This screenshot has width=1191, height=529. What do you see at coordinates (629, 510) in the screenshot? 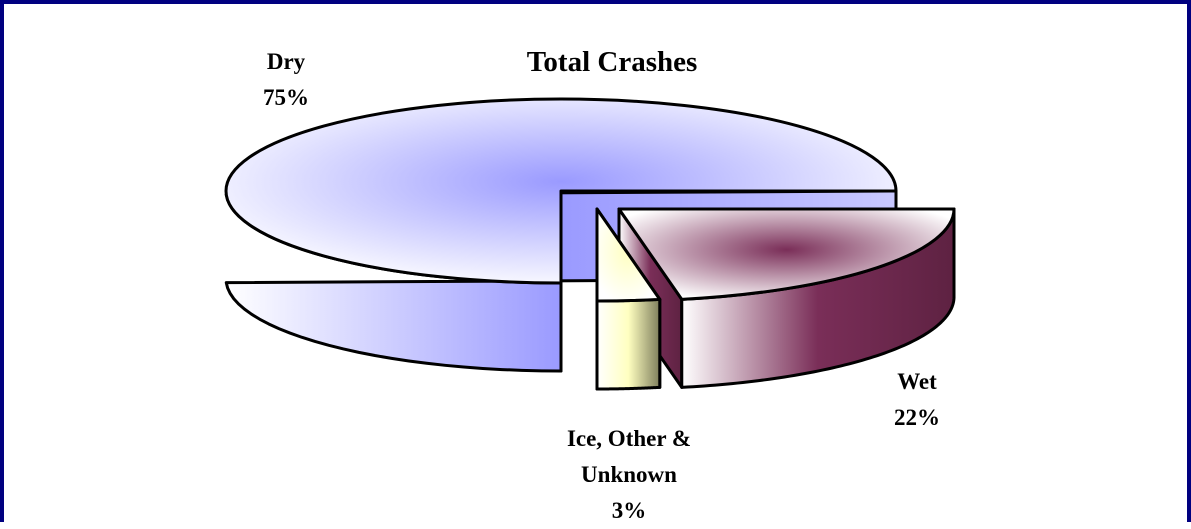
I see `slice-value: 3%` at bounding box center [629, 510].